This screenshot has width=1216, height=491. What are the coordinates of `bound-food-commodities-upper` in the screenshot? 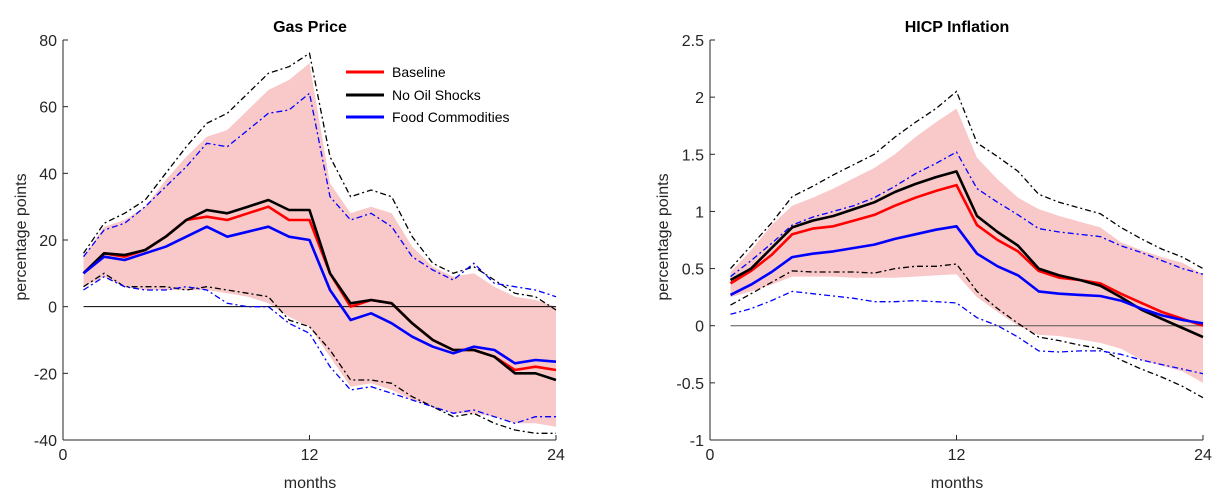 It's located at (967, 214).